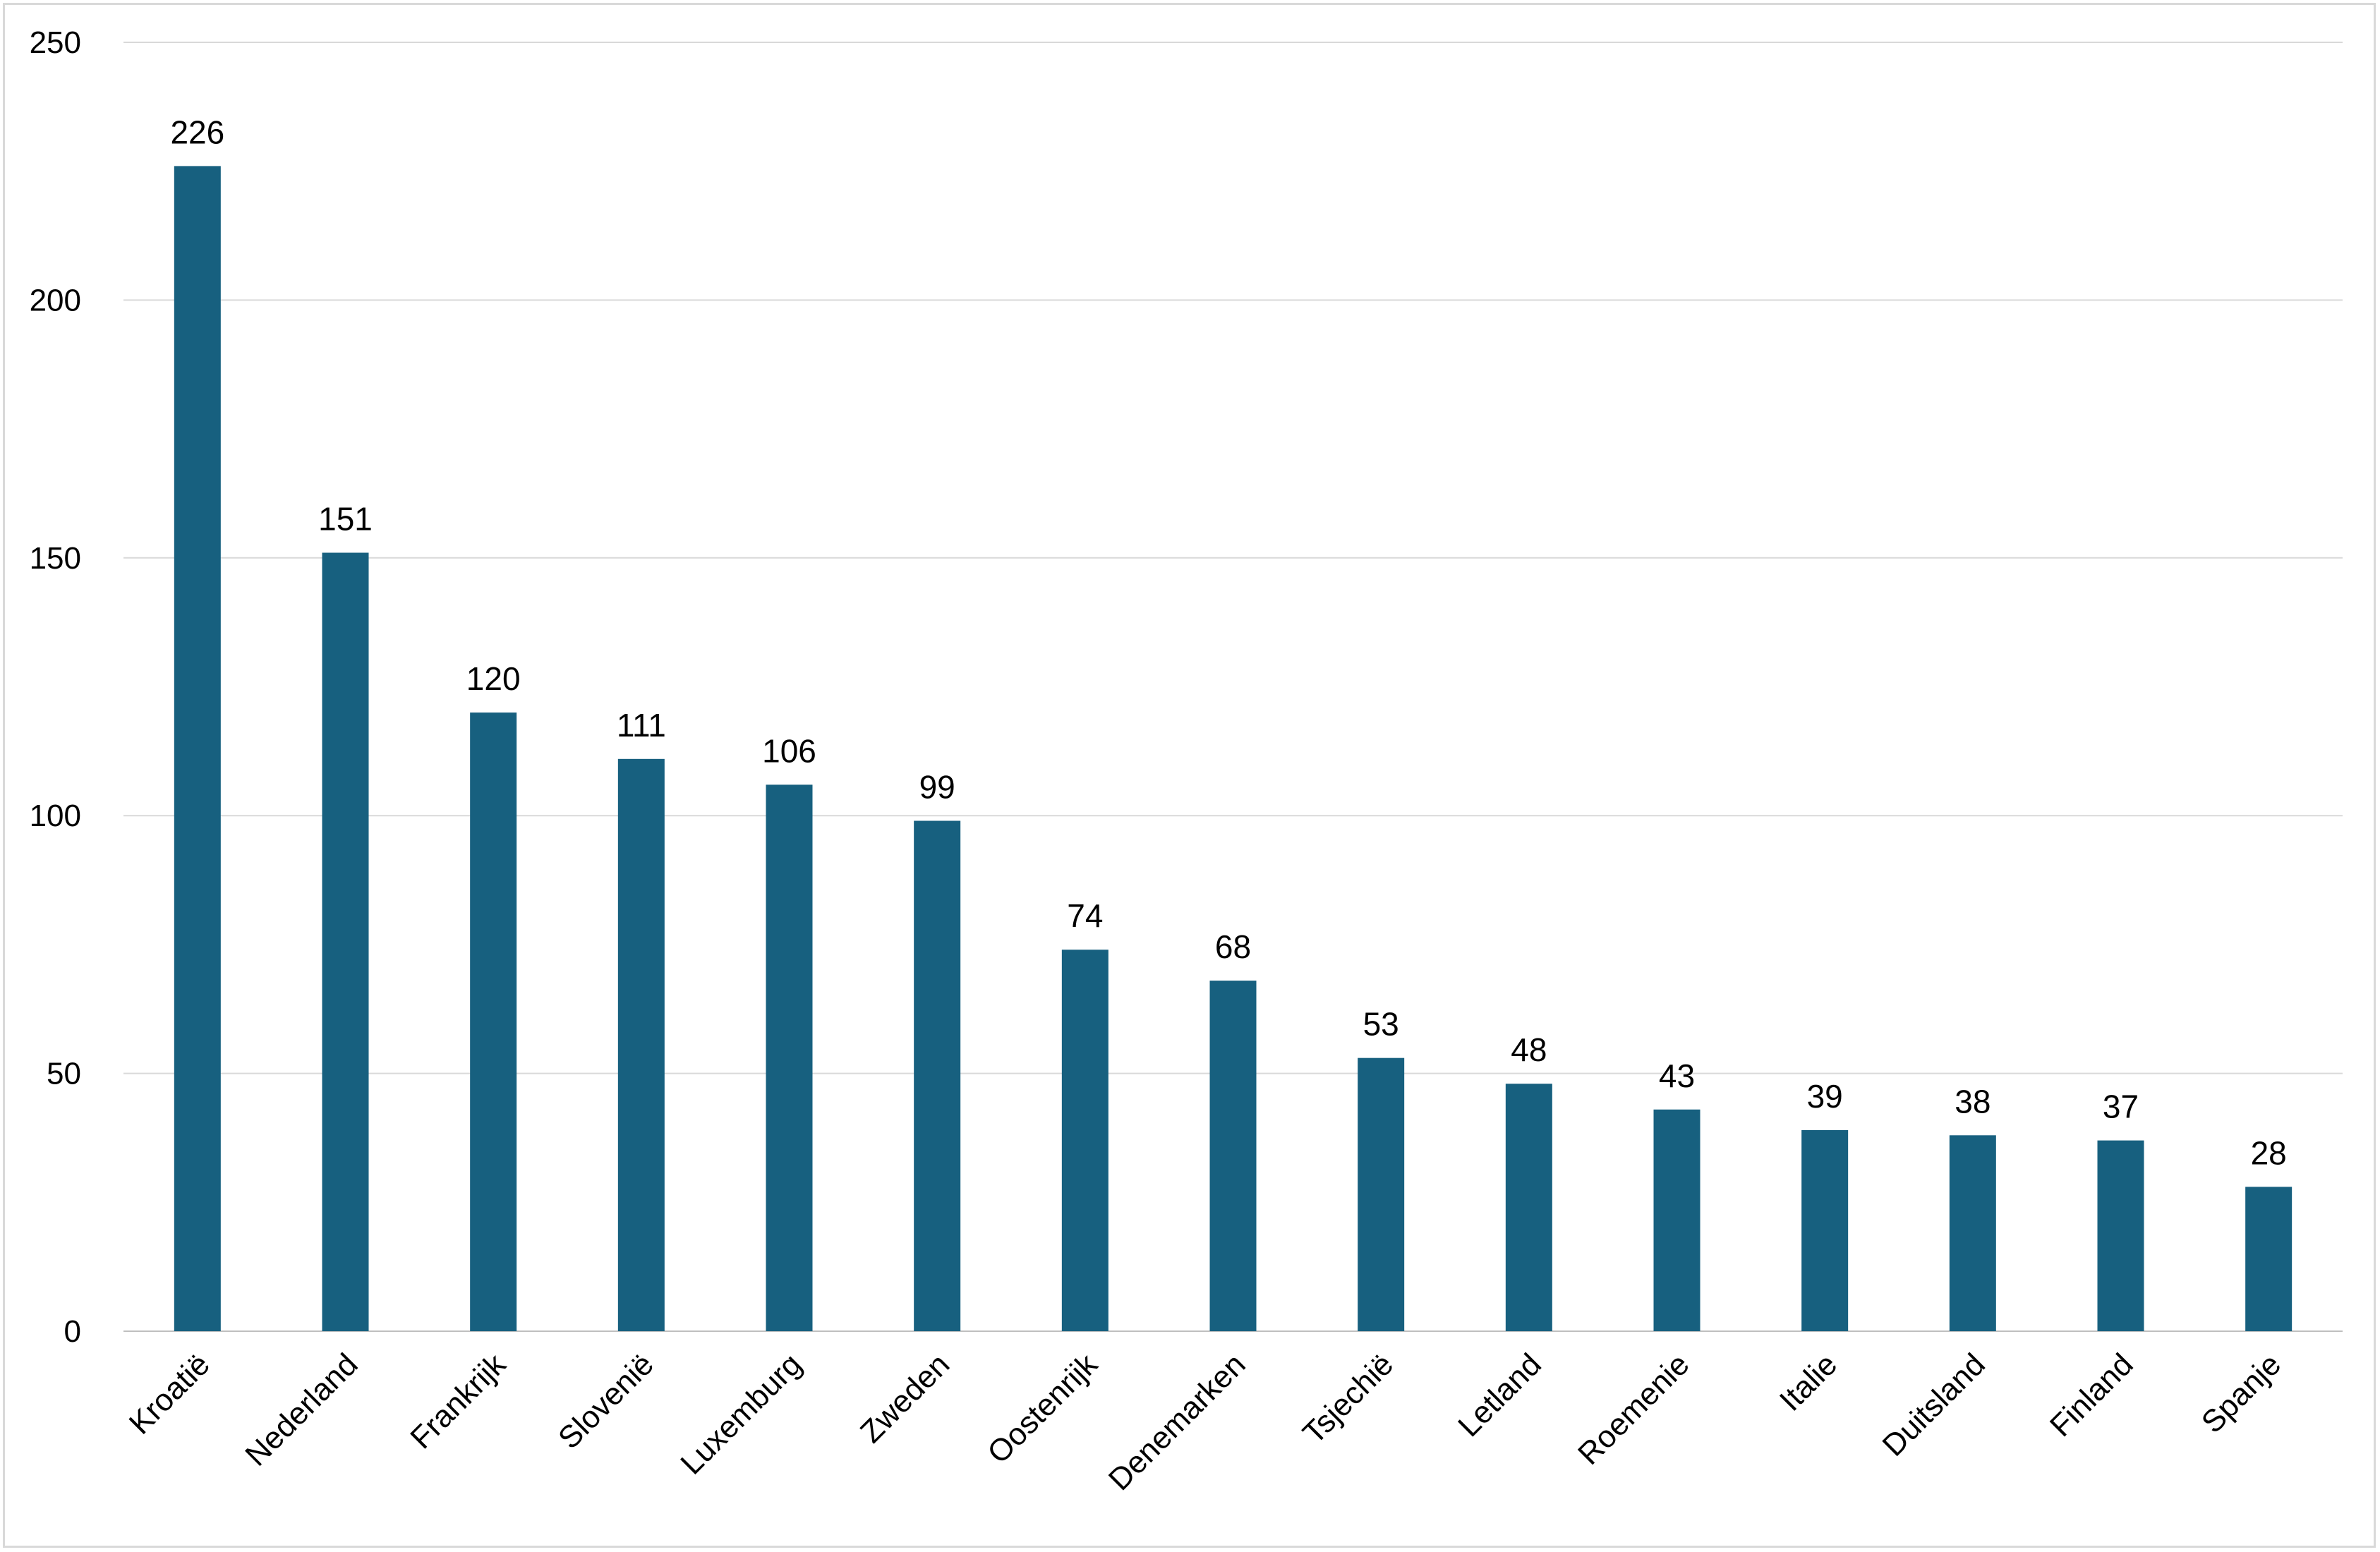  What do you see at coordinates (55, 300) in the screenshot?
I see `y-tick-label: 200` at bounding box center [55, 300].